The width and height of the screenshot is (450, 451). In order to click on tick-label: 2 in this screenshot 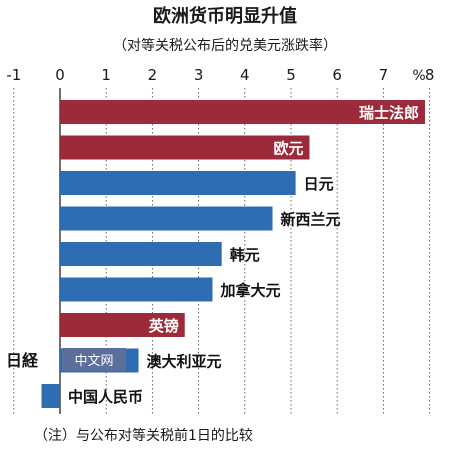, I will do `click(153, 75)`.